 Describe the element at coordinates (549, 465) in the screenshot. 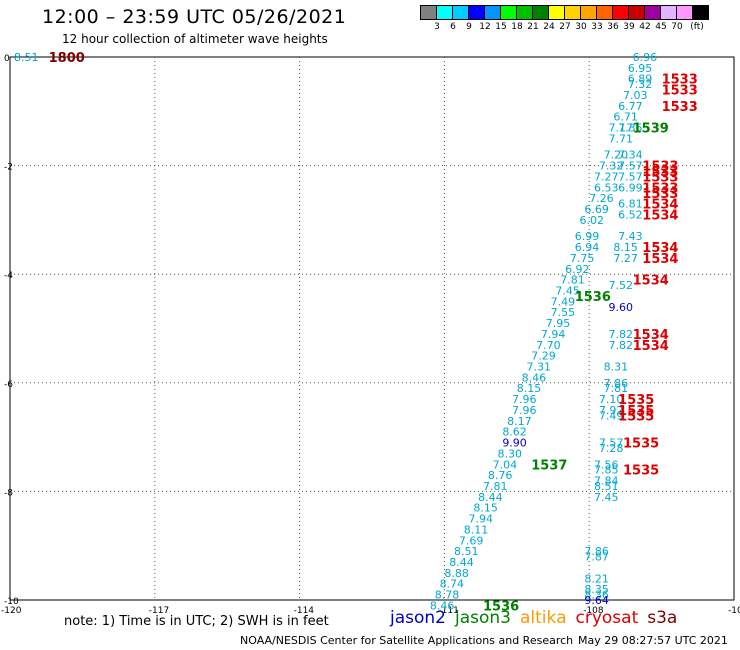

I see `time-label: 1537` at that location.